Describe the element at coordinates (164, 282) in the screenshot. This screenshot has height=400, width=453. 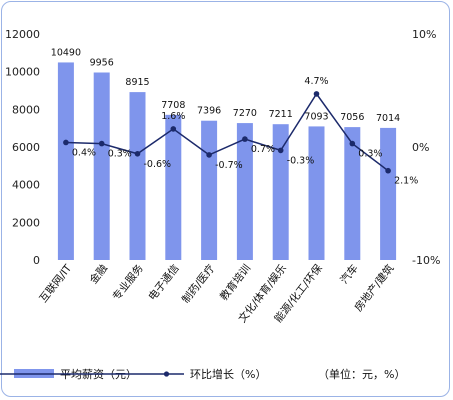
I see `category-label: 电子通信` at that location.